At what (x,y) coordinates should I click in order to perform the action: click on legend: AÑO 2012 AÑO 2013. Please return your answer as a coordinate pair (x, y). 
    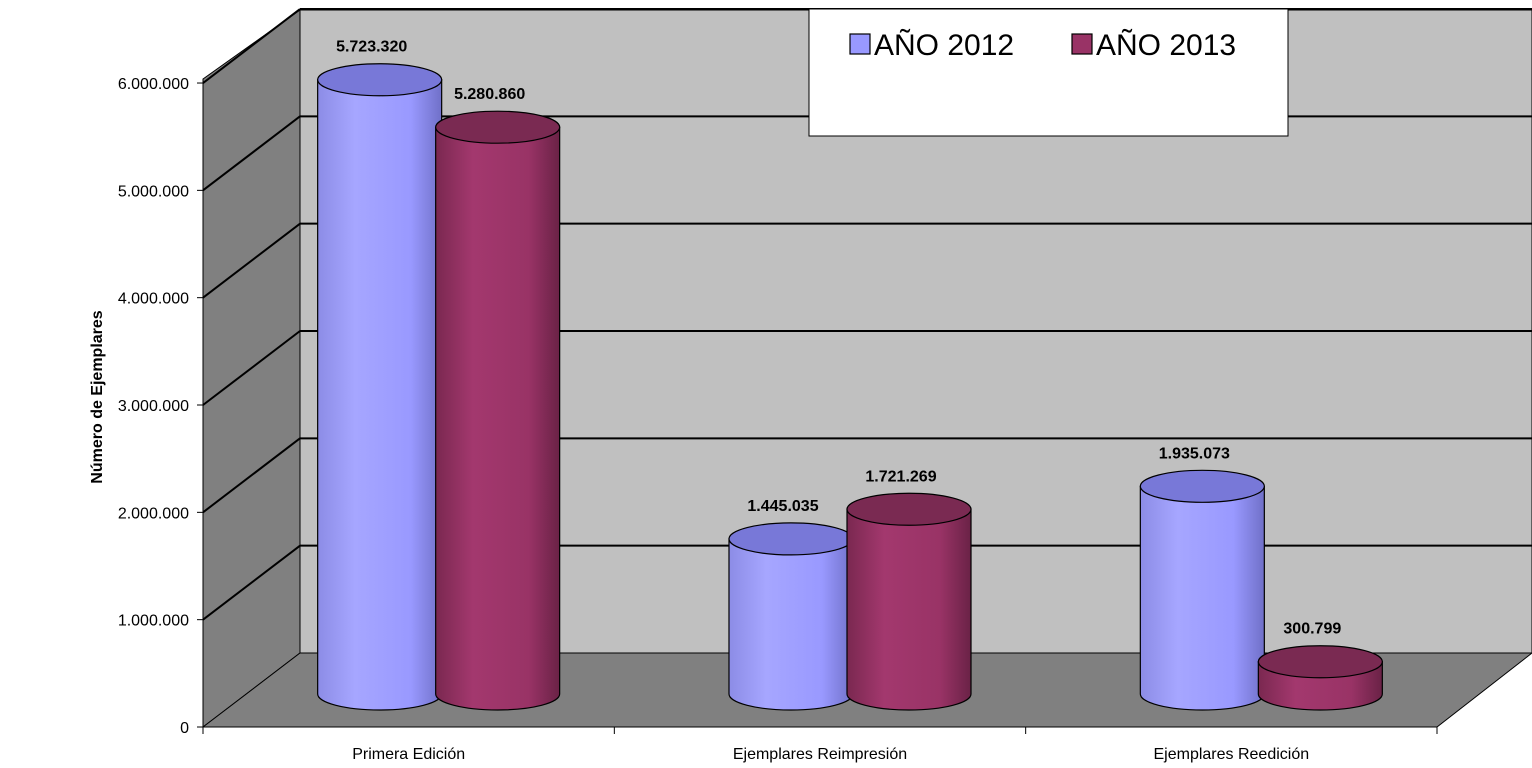
    Looking at the image, I should click on (1048, 72).